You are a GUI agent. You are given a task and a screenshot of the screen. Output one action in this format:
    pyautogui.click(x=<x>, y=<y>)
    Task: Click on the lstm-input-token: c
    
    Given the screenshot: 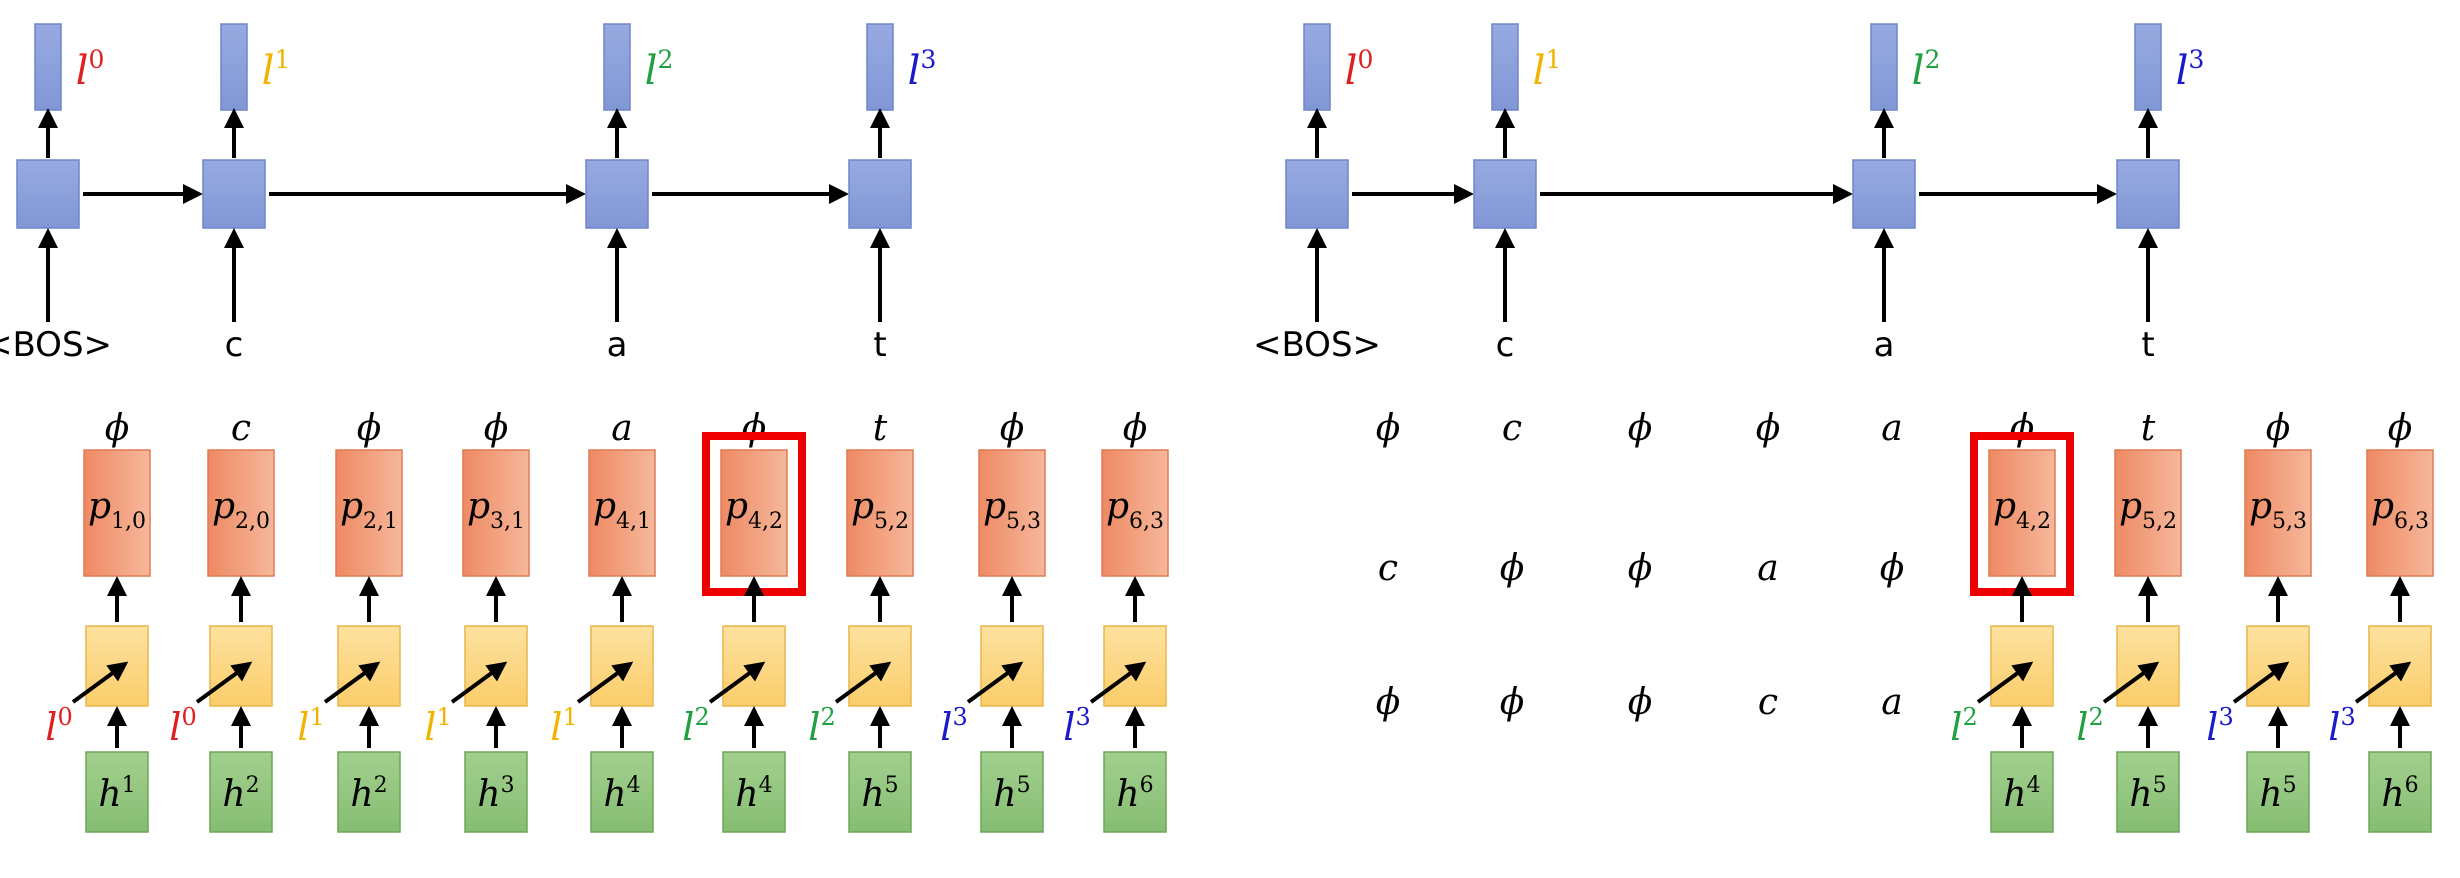 What is the action you would take?
    pyautogui.click(x=234, y=345)
    